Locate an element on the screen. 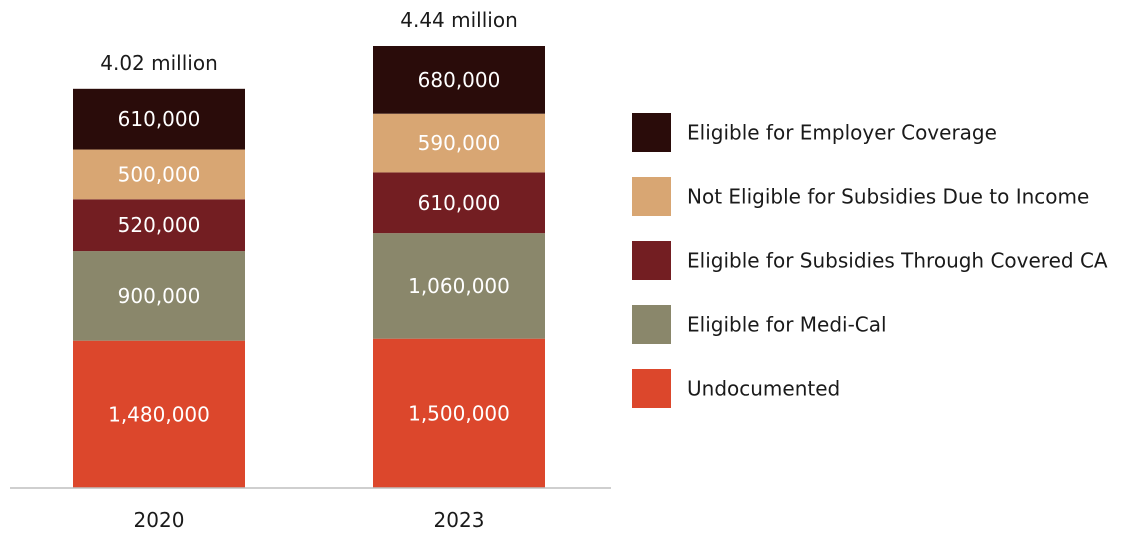 This screenshot has height=538, width=1140. segment-label-2020-3: 500,000 is located at coordinates (159, 174).